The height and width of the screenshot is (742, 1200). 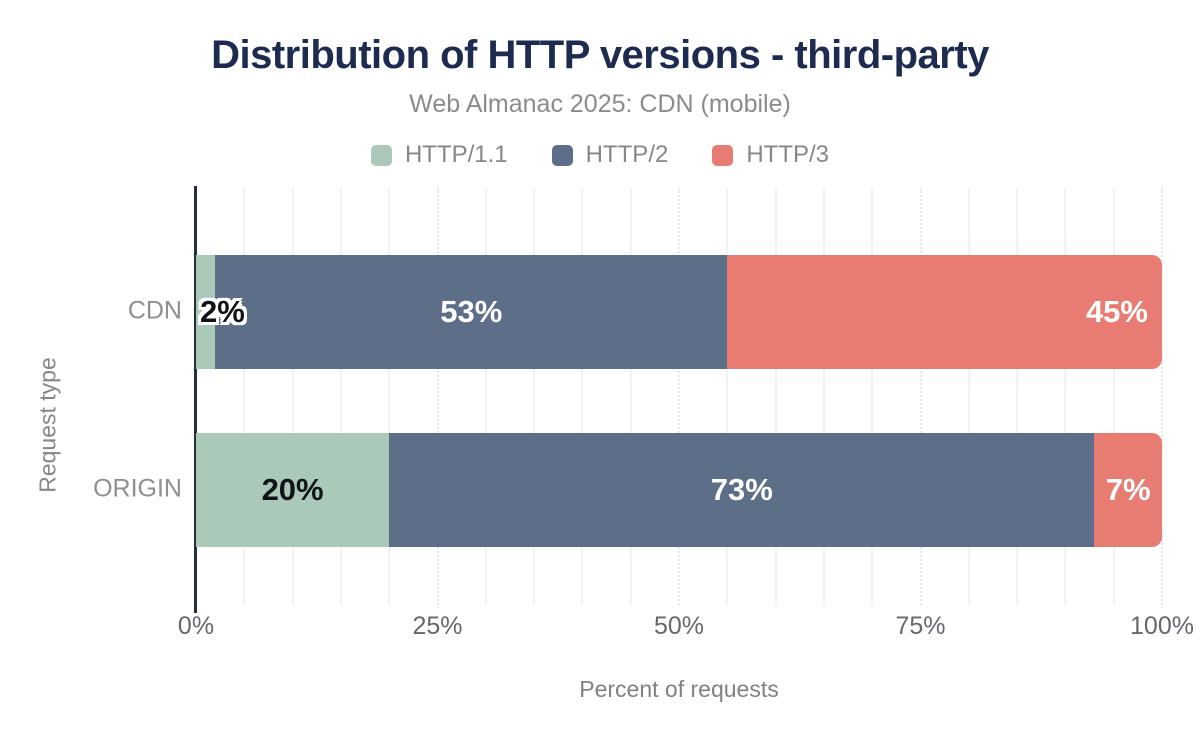 I want to click on value-label-cdn-http2: 53%, so click(x=471, y=311).